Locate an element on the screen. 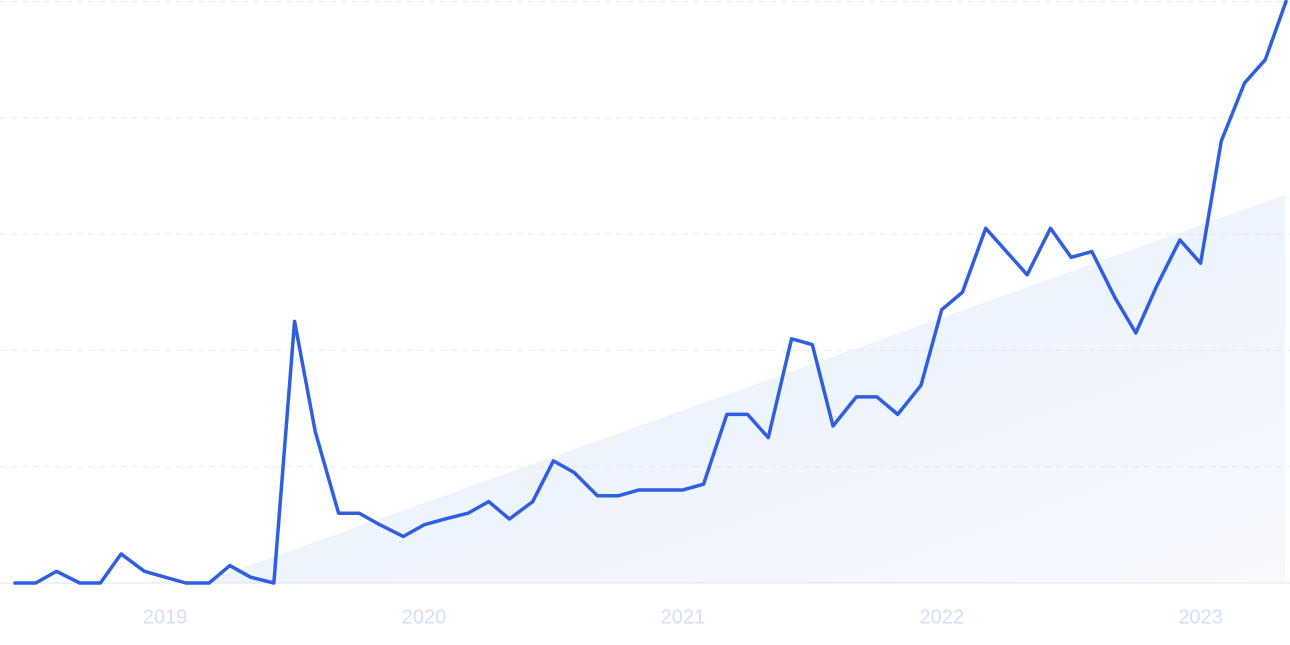 The image size is (1290, 645). x-tick-label: 2022 is located at coordinates (941, 617).